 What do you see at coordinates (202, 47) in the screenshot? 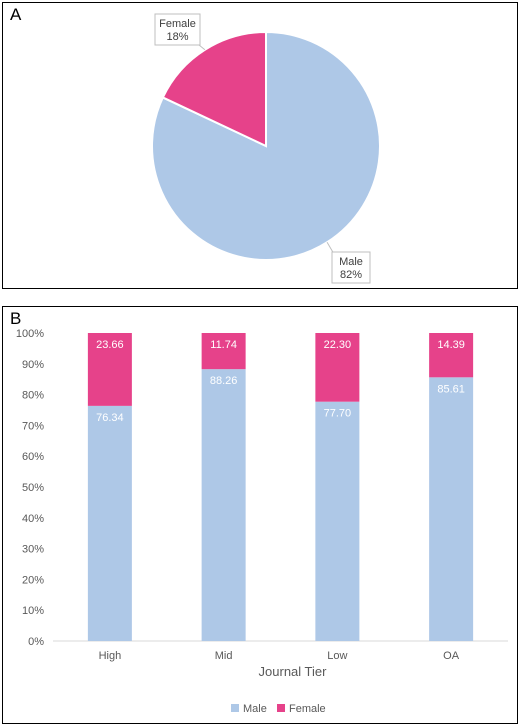
I see `callout-leader-female` at bounding box center [202, 47].